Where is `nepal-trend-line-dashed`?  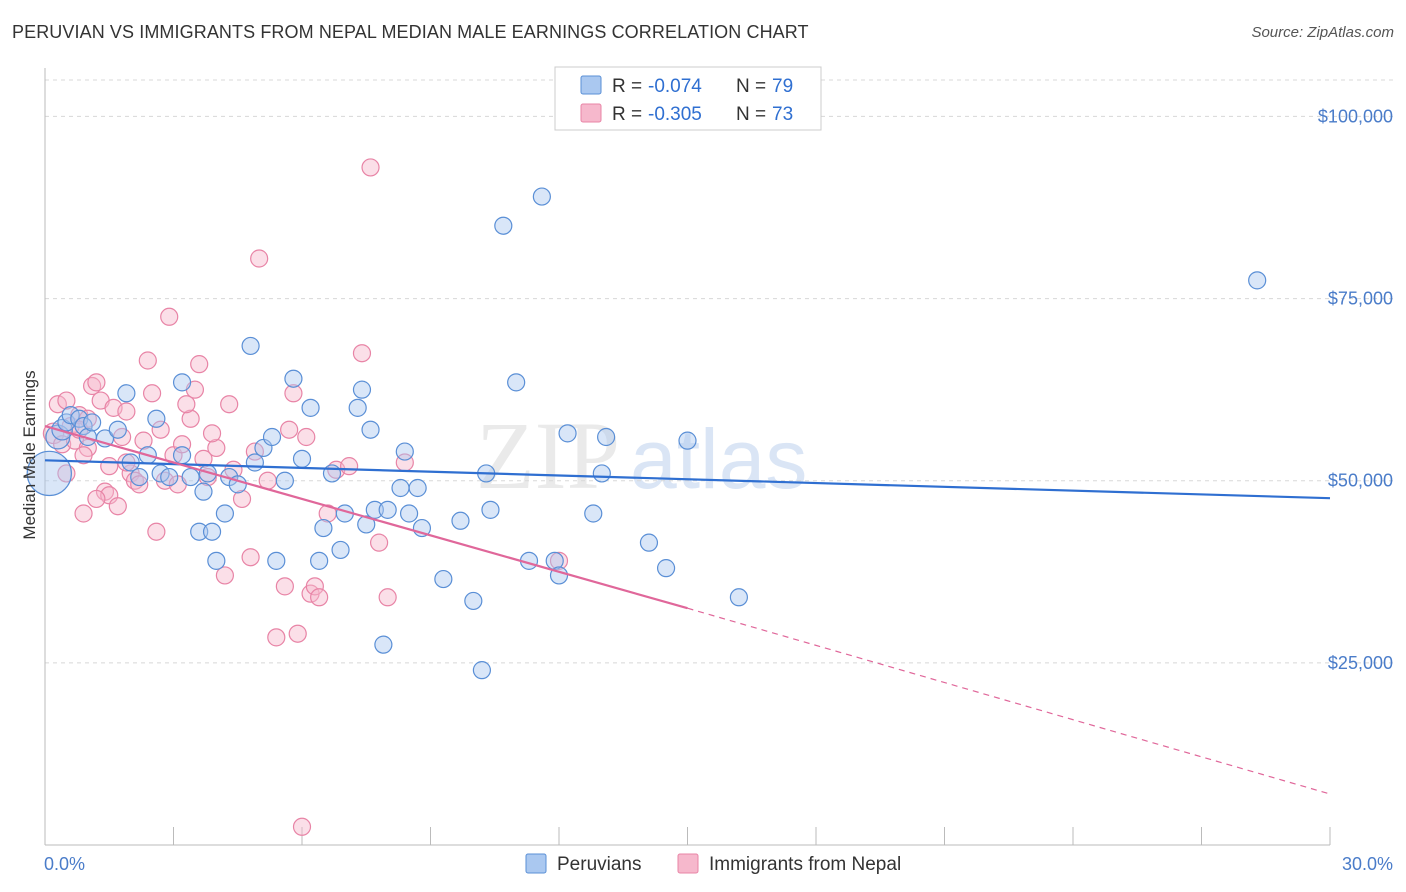
nepal-trend-line-dashed is located at coordinates (1009, 701).